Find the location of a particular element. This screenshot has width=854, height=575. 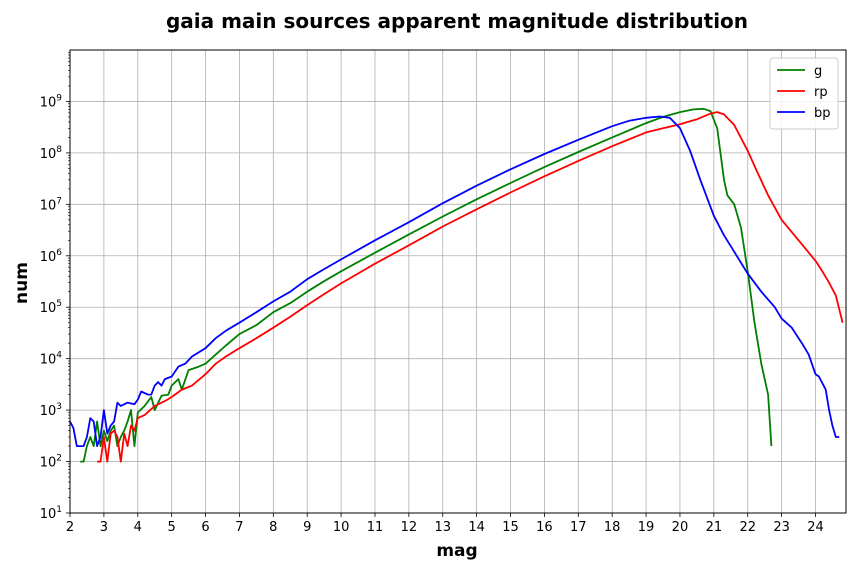

y-tick-label: 10⁸ is located at coordinates (51, 153).